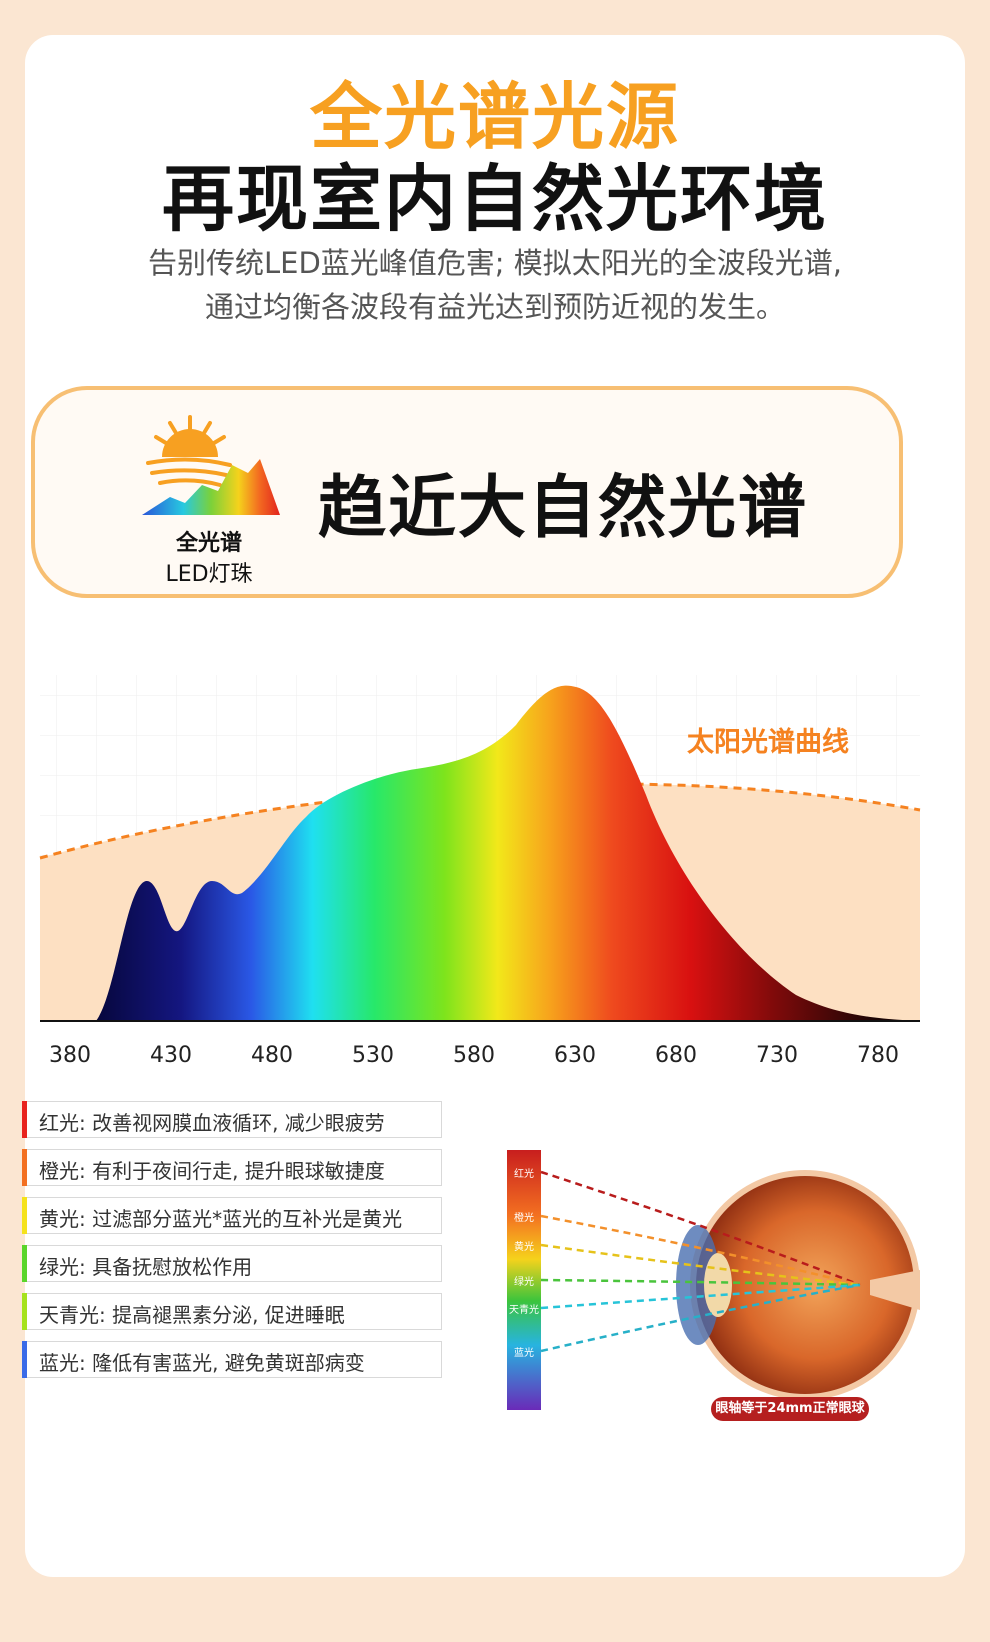  I want to click on list-item-text: 蓝光: 隆低有害蓝光, 避免黄斑部病变, so click(202, 1363).